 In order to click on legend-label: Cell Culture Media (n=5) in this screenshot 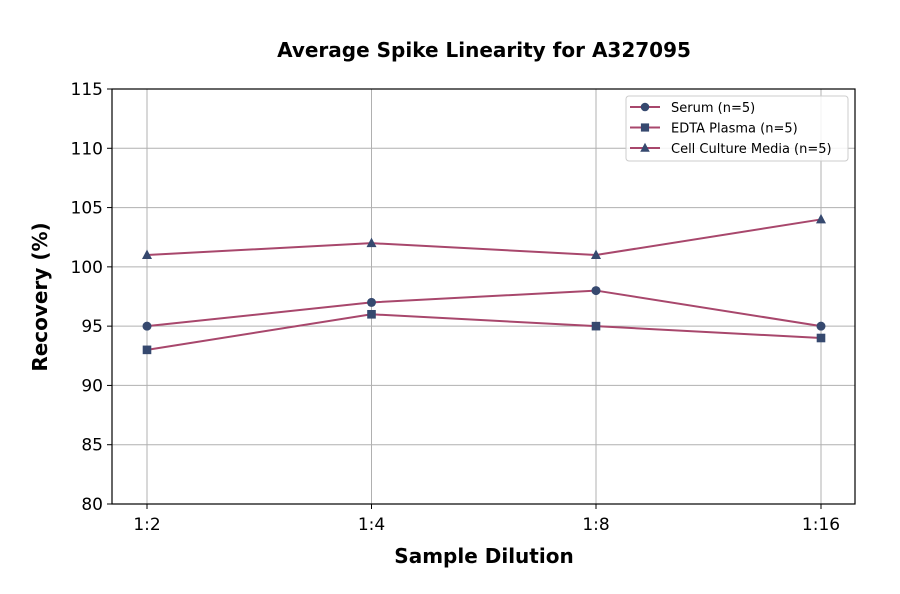, I will do `click(751, 149)`.